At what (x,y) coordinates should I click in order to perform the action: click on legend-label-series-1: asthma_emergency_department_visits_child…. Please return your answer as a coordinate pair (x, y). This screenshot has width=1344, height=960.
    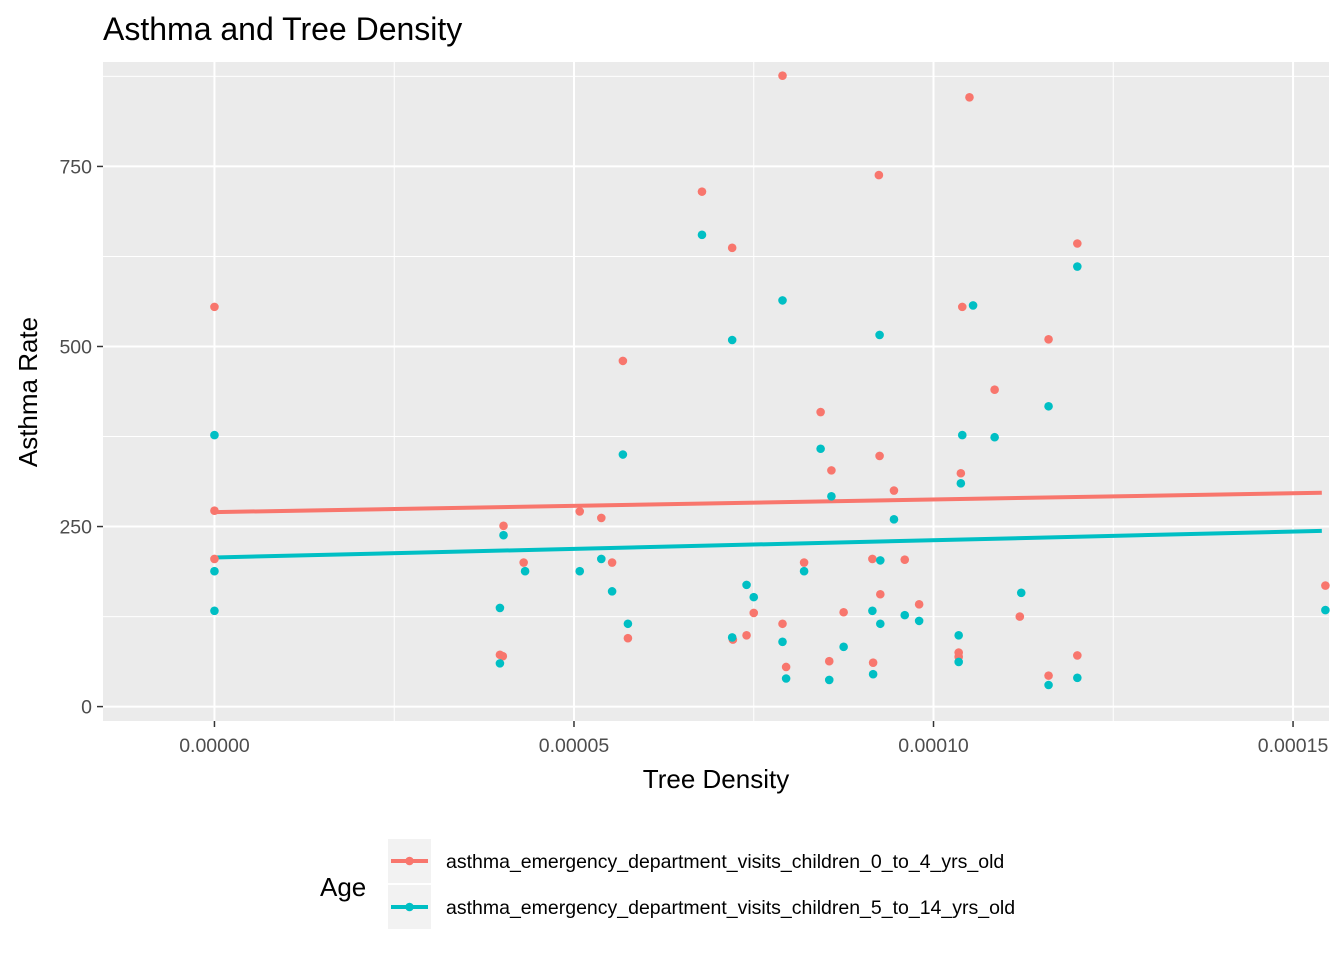
    Looking at the image, I should click on (725, 862).